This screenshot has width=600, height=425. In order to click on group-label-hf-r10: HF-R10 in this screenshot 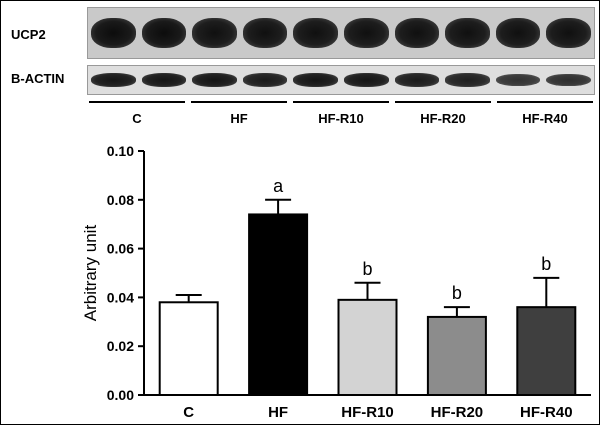, I will do `click(341, 118)`.